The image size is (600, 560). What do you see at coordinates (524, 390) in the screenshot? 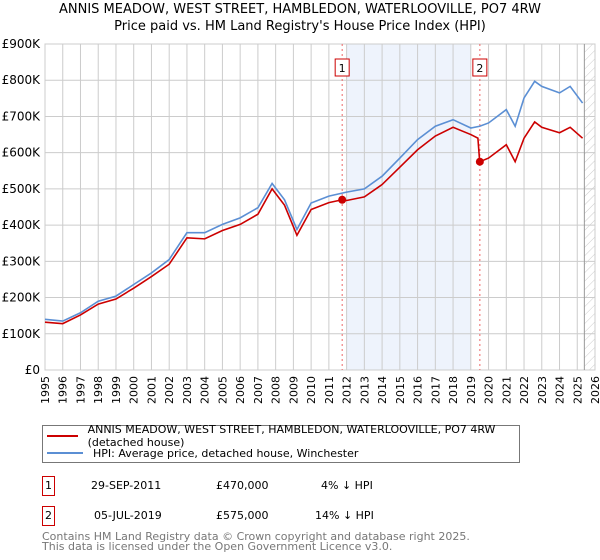
I see `x-tick-label: 2022` at bounding box center [524, 390].